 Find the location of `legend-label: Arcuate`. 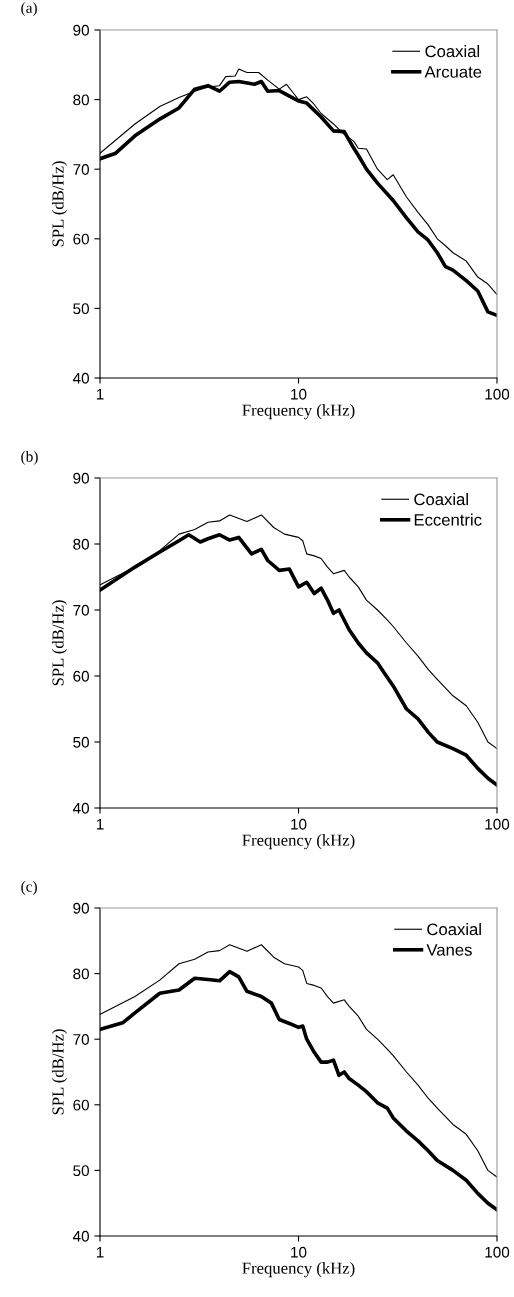

legend-label: Arcuate is located at coordinates (453, 72).